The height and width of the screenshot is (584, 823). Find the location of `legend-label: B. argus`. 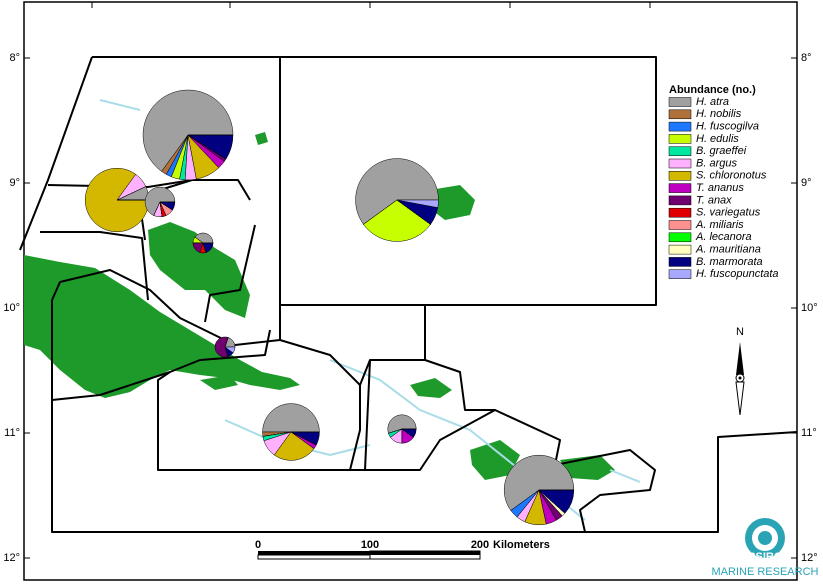

legend-label: B. argus is located at coordinates (716, 163).